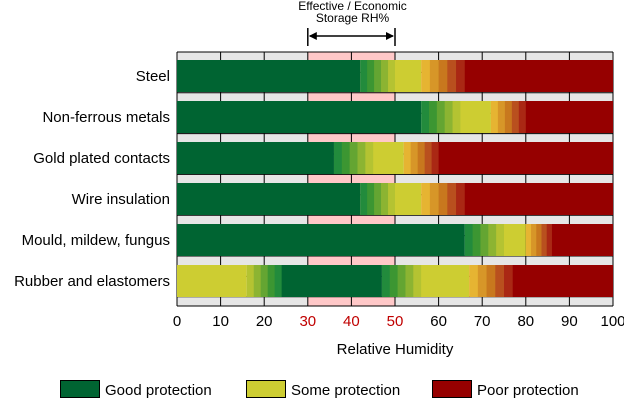 The height and width of the screenshot is (402, 624). I want to click on category-label: Mould, mildew, fungus, so click(96, 240).